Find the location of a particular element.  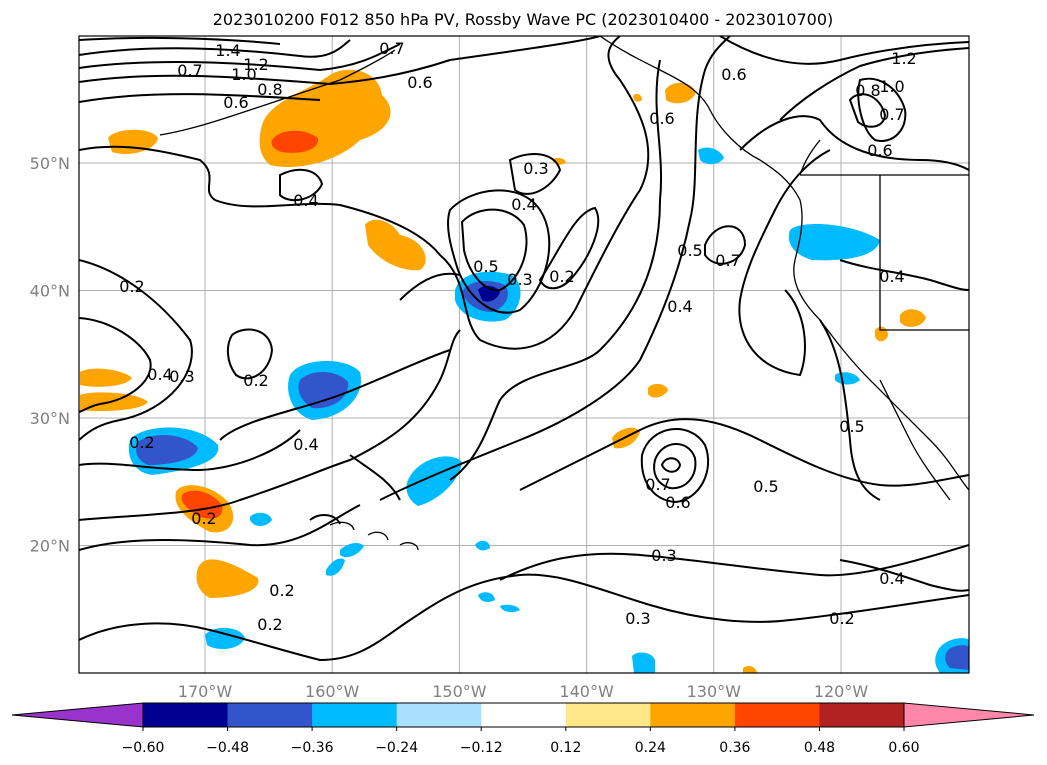

colorbar-tick-label: 0.48 is located at coordinates (819, 748).